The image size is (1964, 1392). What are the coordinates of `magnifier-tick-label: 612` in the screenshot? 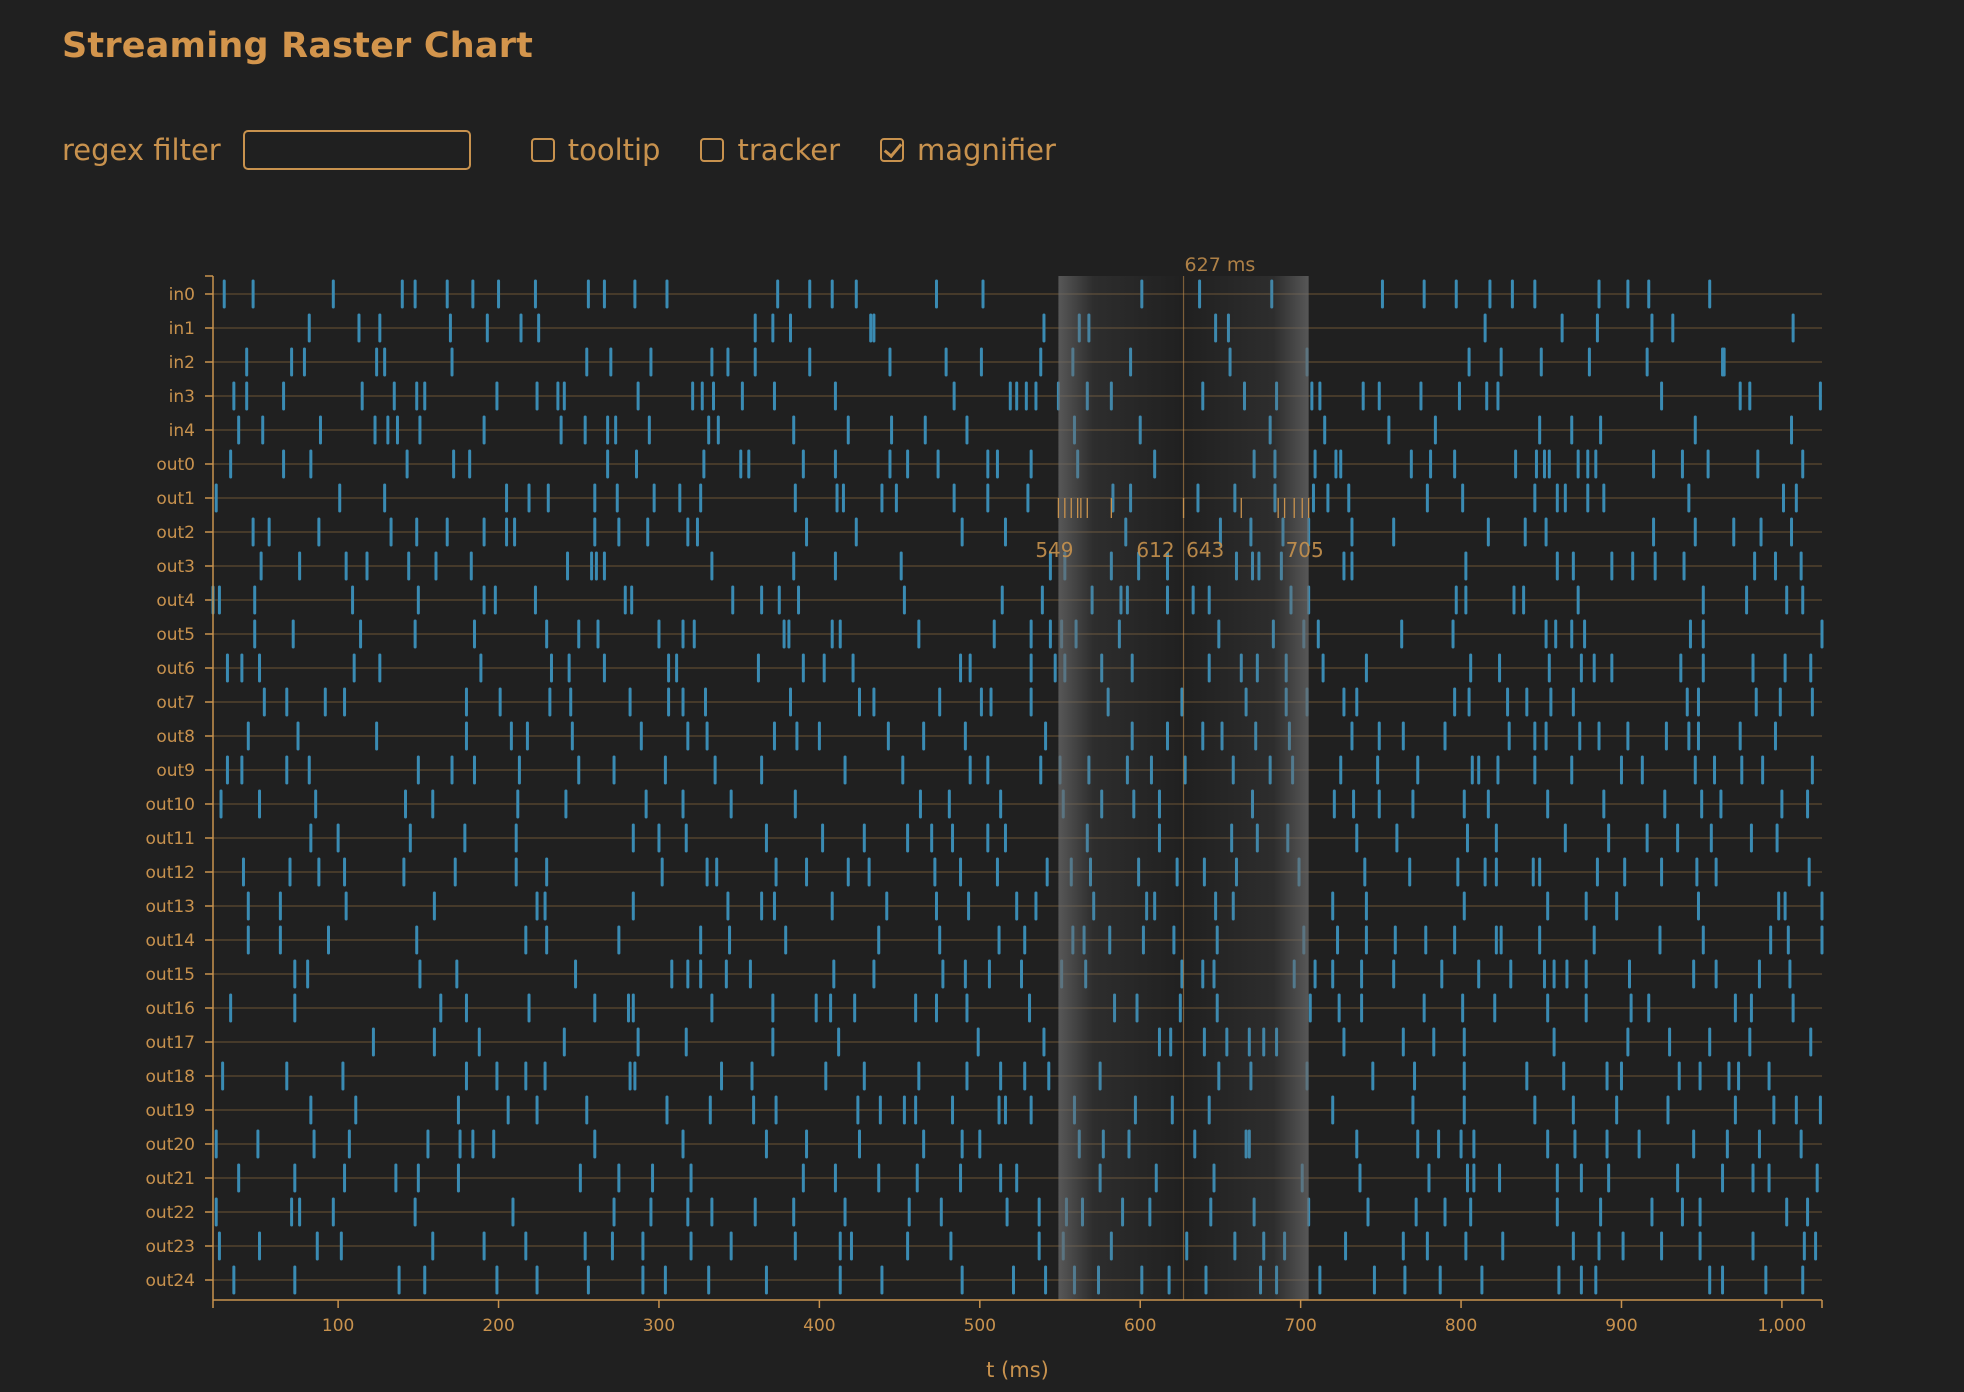 It's located at (1155, 550).